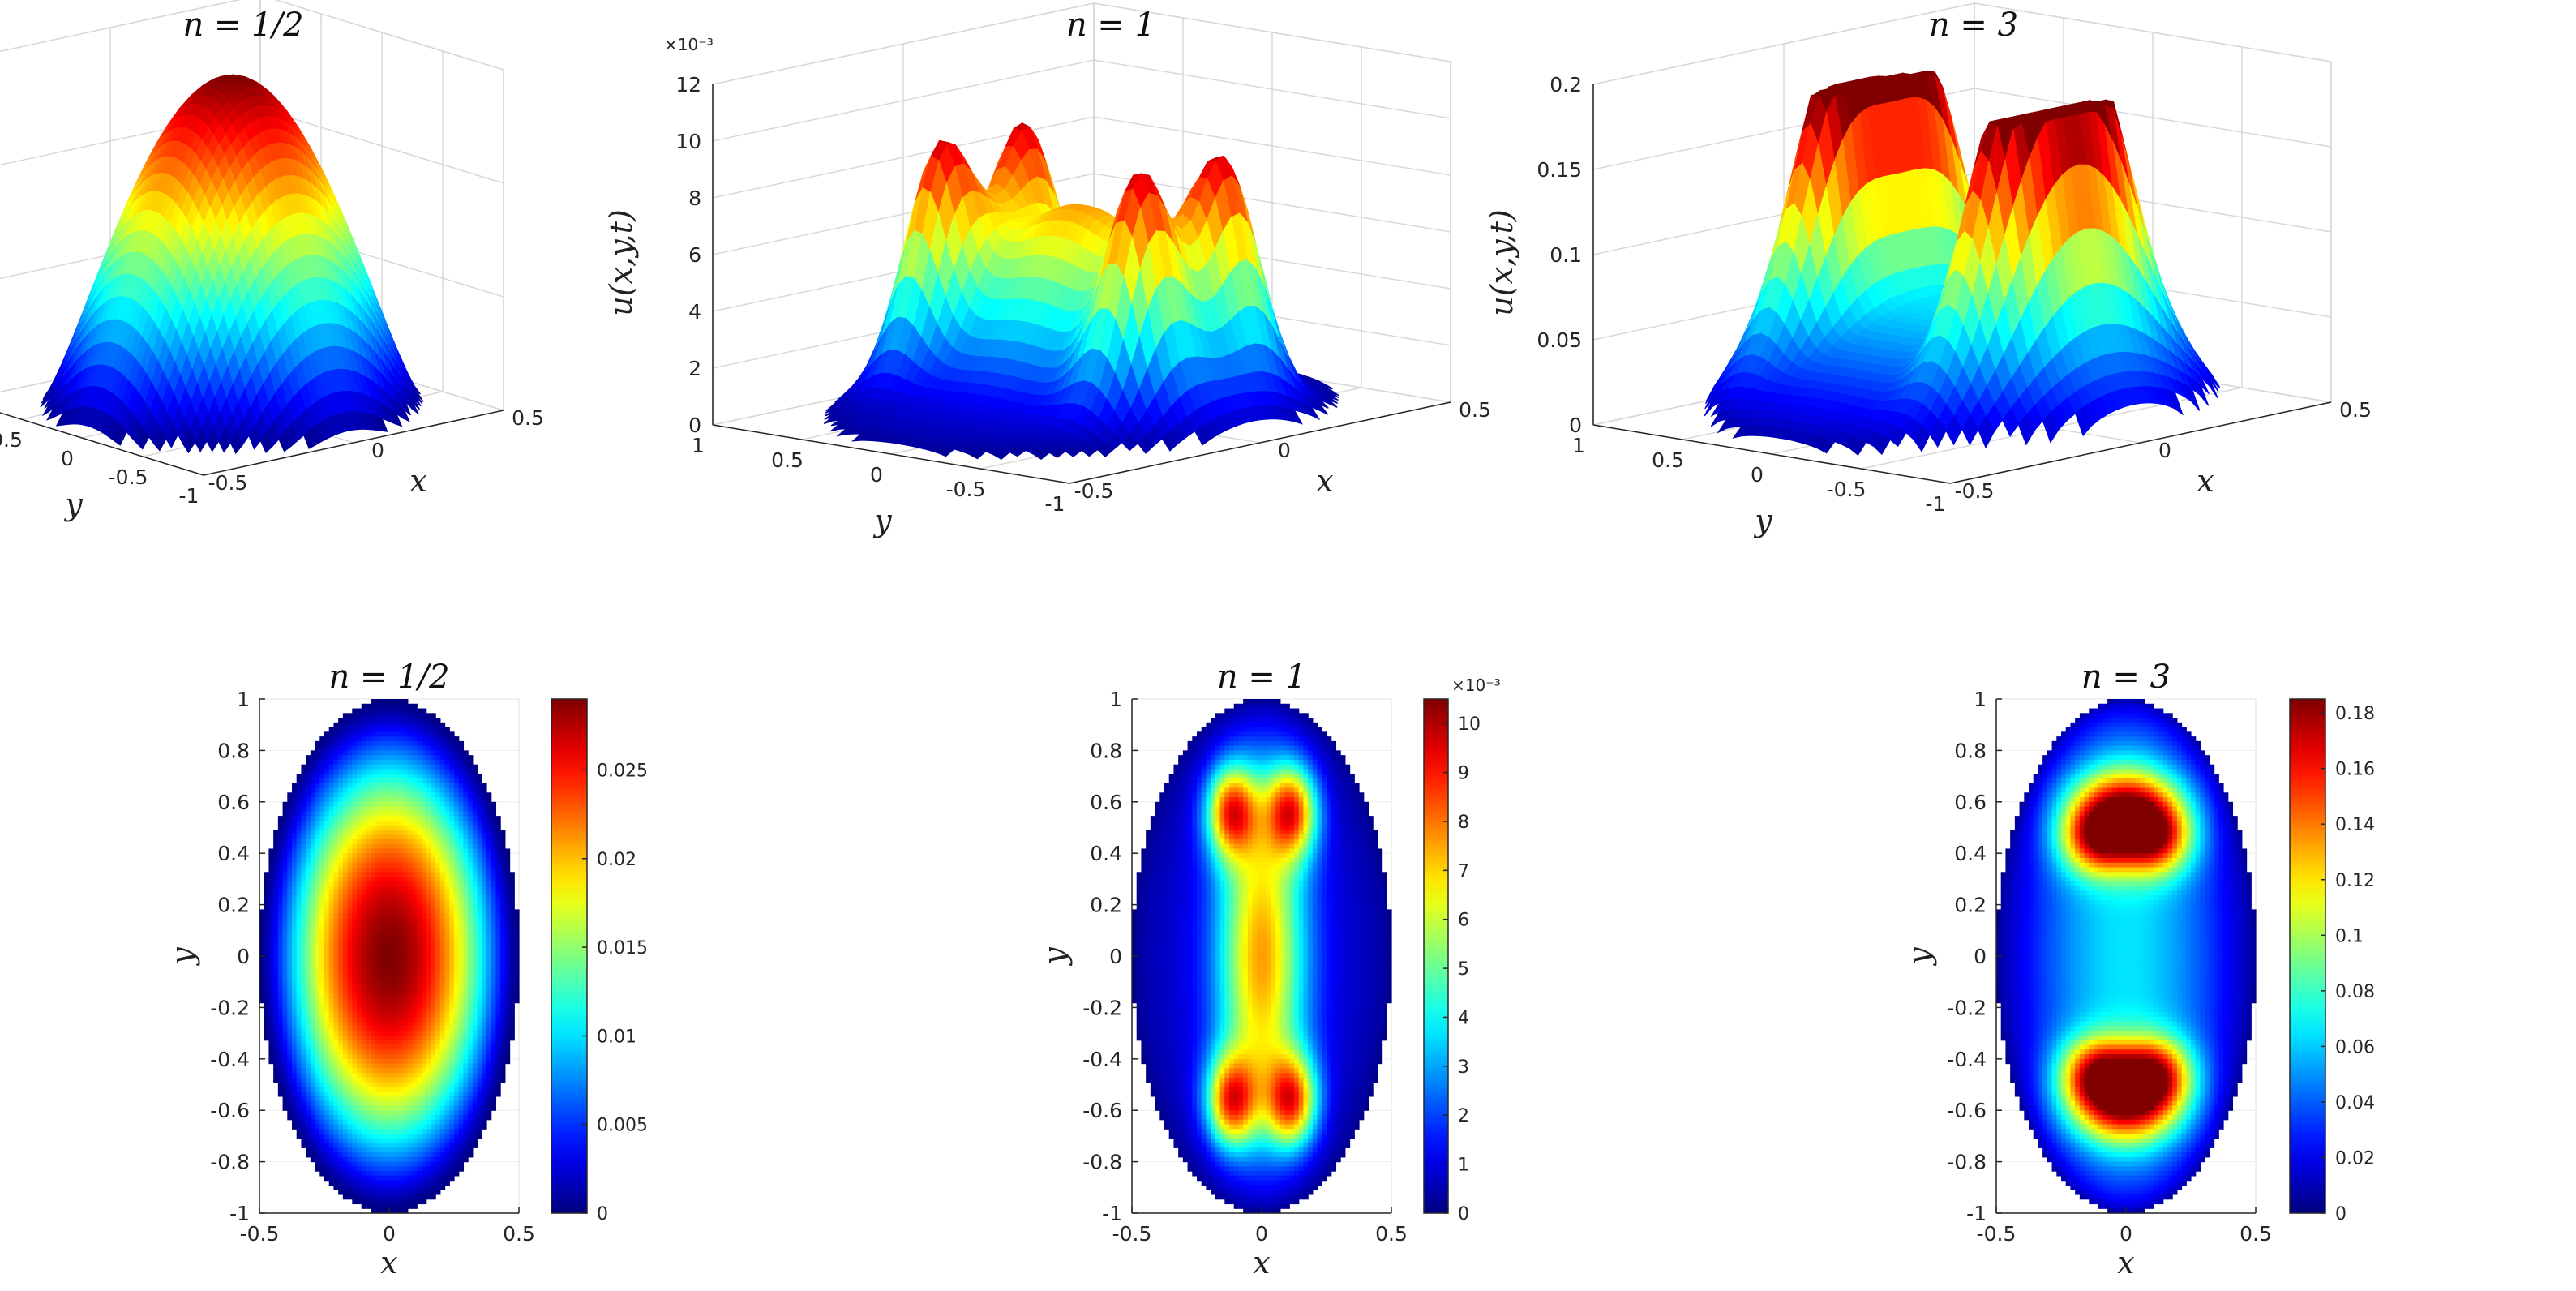  Describe the element at coordinates (1055, 504) in the screenshot. I see `y-tick-label: -1` at that location.